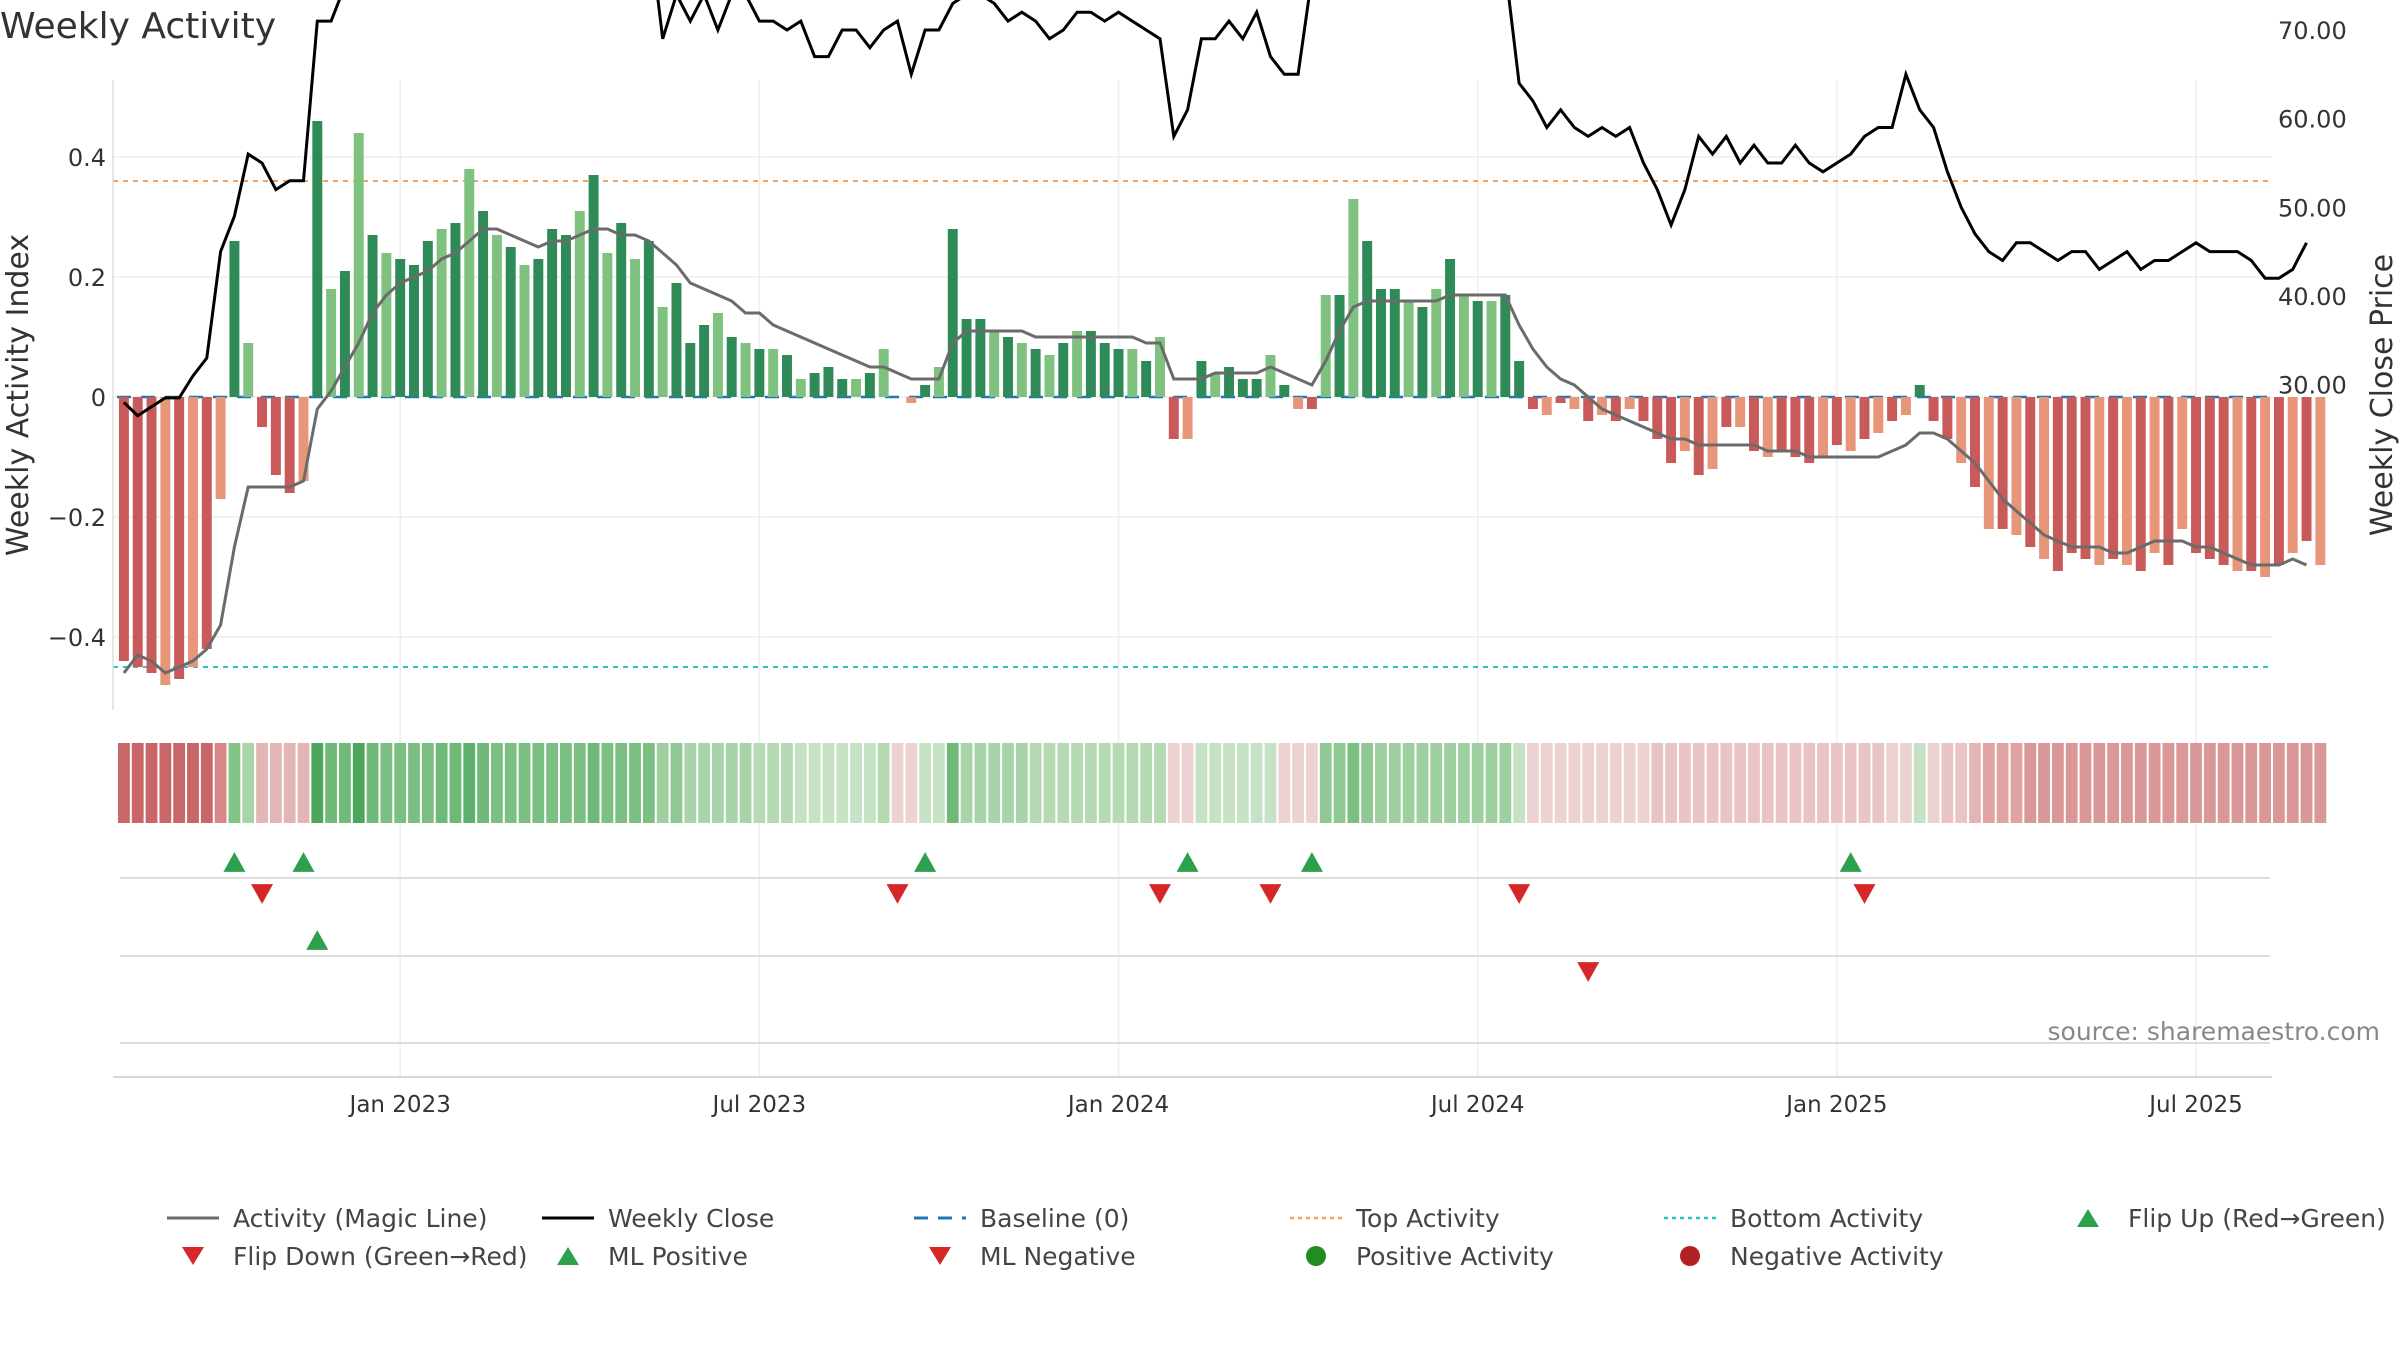 This screenshot has width=2400, height=1350. I want to click on legend-swatch-icon, so click(1316, 1256).